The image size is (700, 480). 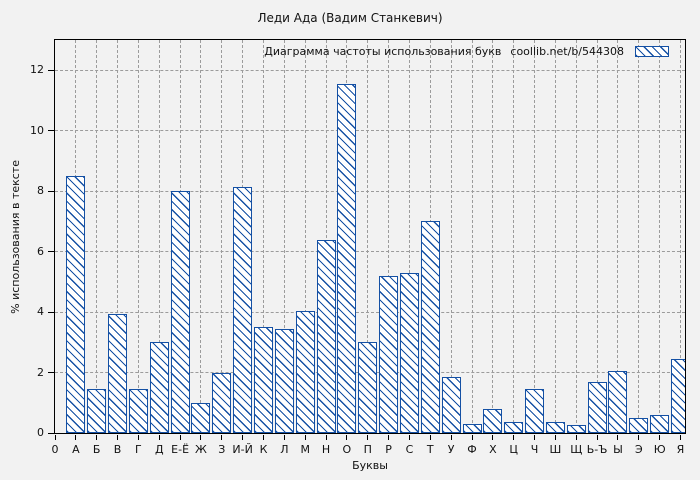 I want to click on bar-Н, so click(x=326, y=336).